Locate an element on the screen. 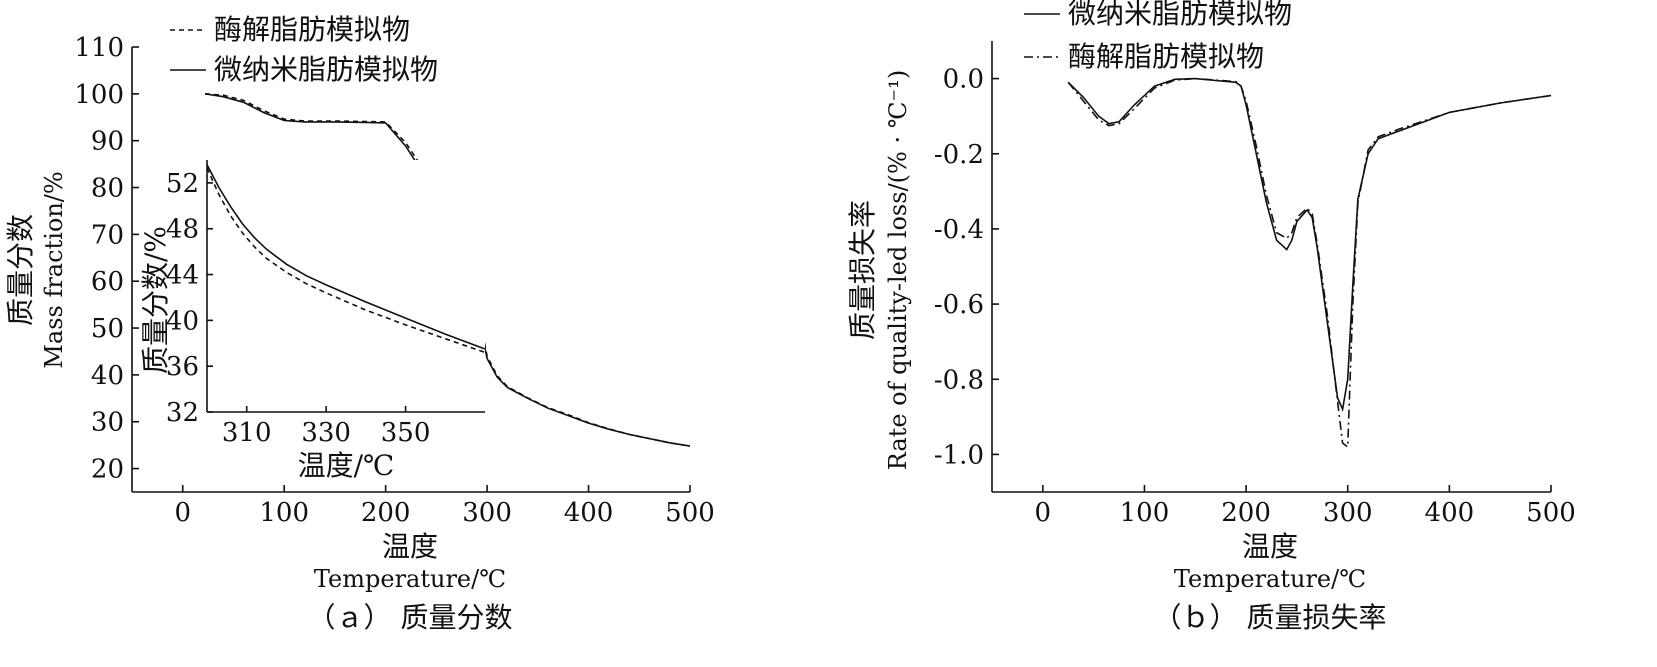  inset-y-tick-label-5: 52 is located at coordinates (182, 184).